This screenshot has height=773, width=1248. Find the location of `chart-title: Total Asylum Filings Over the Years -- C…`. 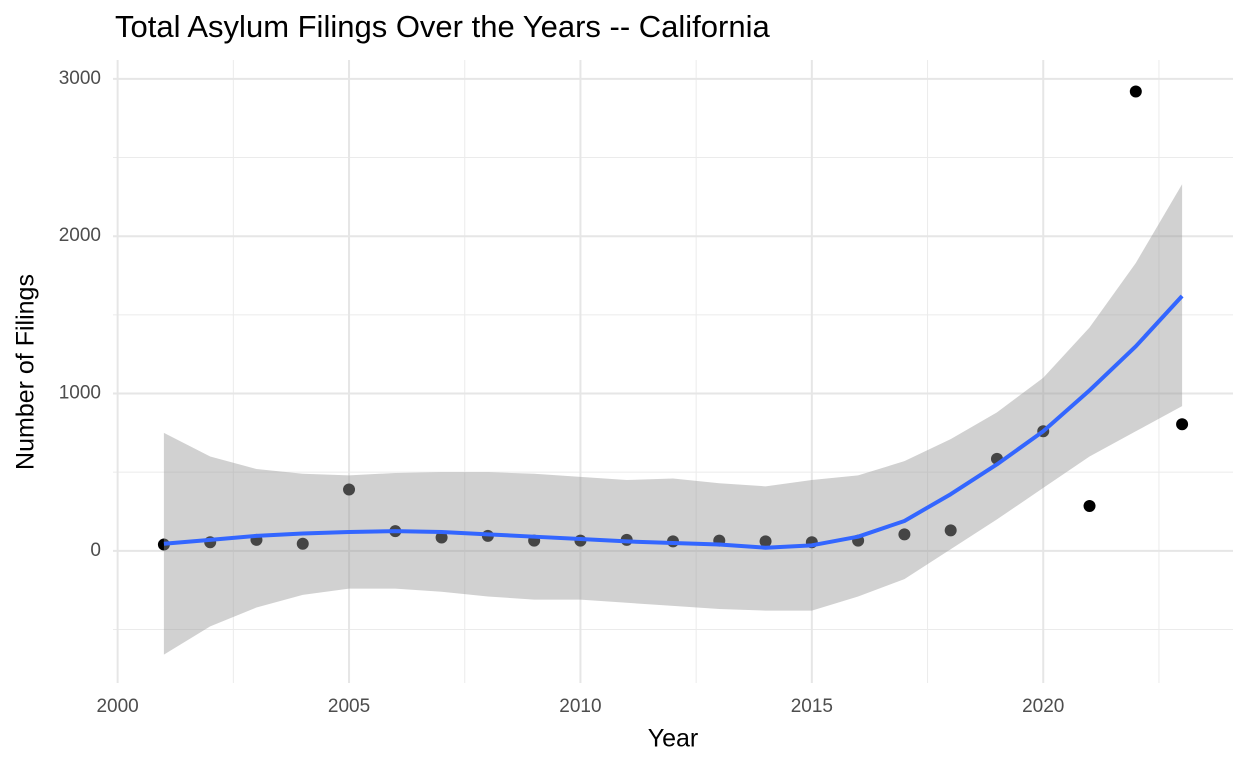

chart-title: Total Asylum Filings Over the Years -- C… is located at coordinates (442, 26).